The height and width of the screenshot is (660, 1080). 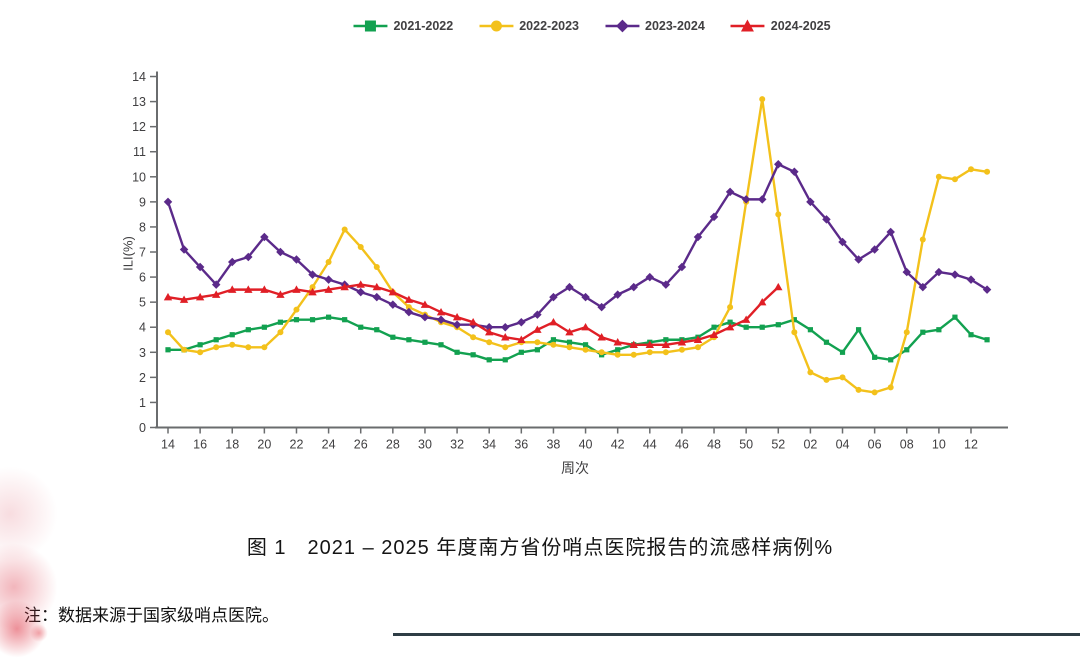 What do you see at coordinates (592, 26) in the screenshot?
I see `chart-legend: 2021-2022 2022-2023 2023-2024 2024-2025` at bounding box center [592, 26].